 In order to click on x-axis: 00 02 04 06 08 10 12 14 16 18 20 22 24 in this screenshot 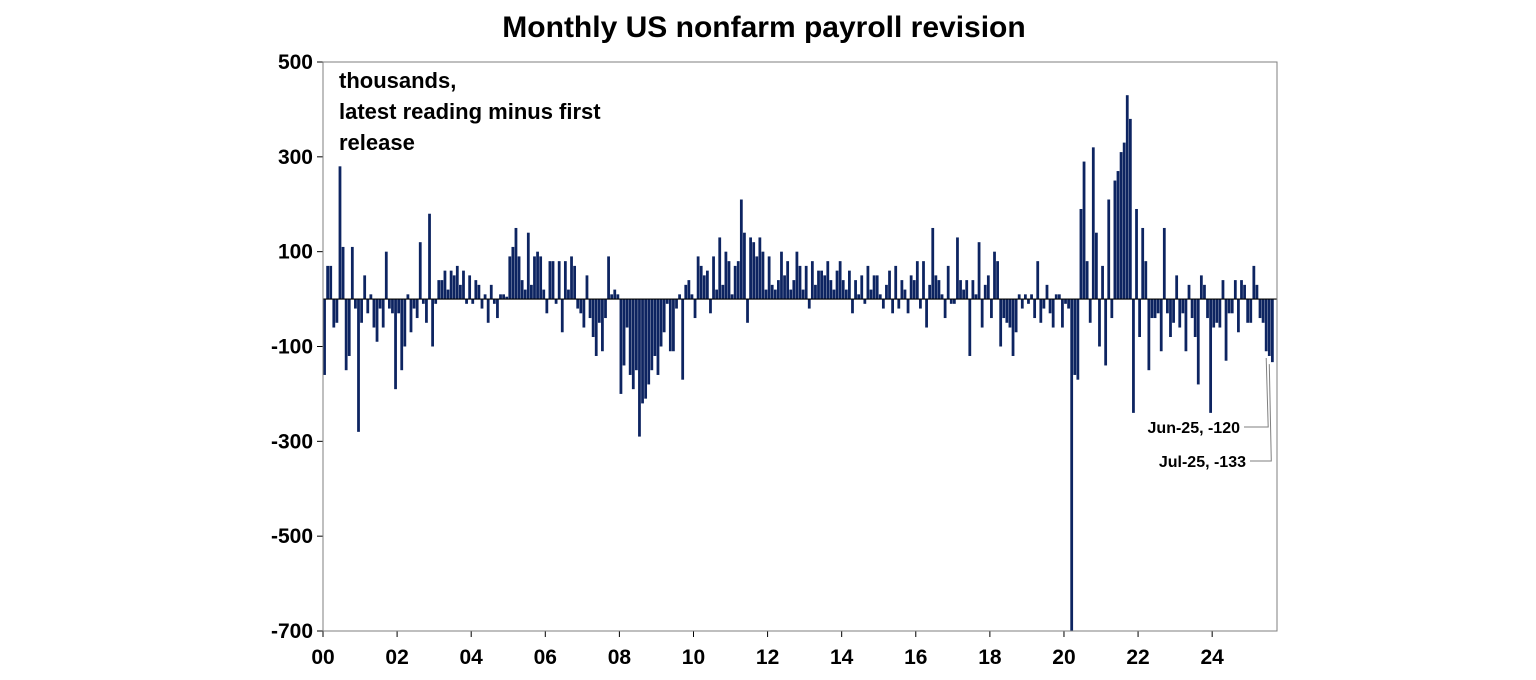, I will do `click(767, 650)`.